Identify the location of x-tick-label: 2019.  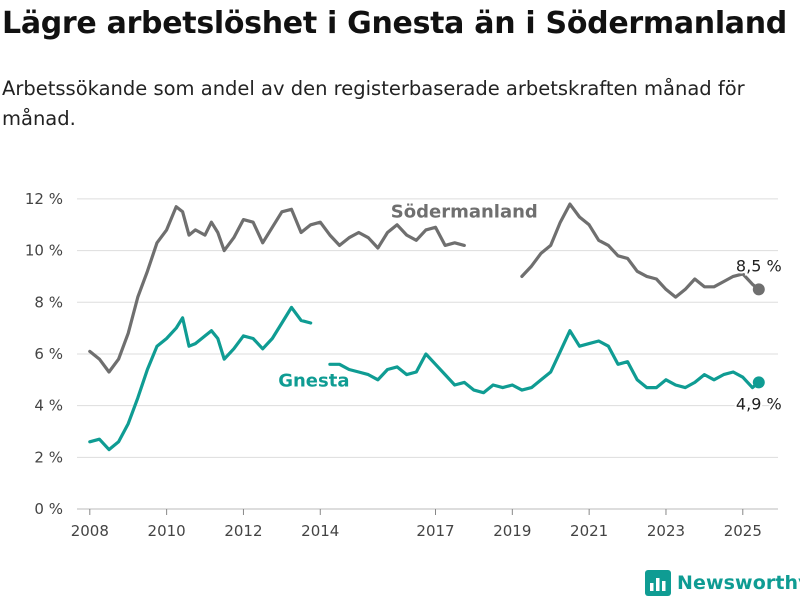
(512, 531).